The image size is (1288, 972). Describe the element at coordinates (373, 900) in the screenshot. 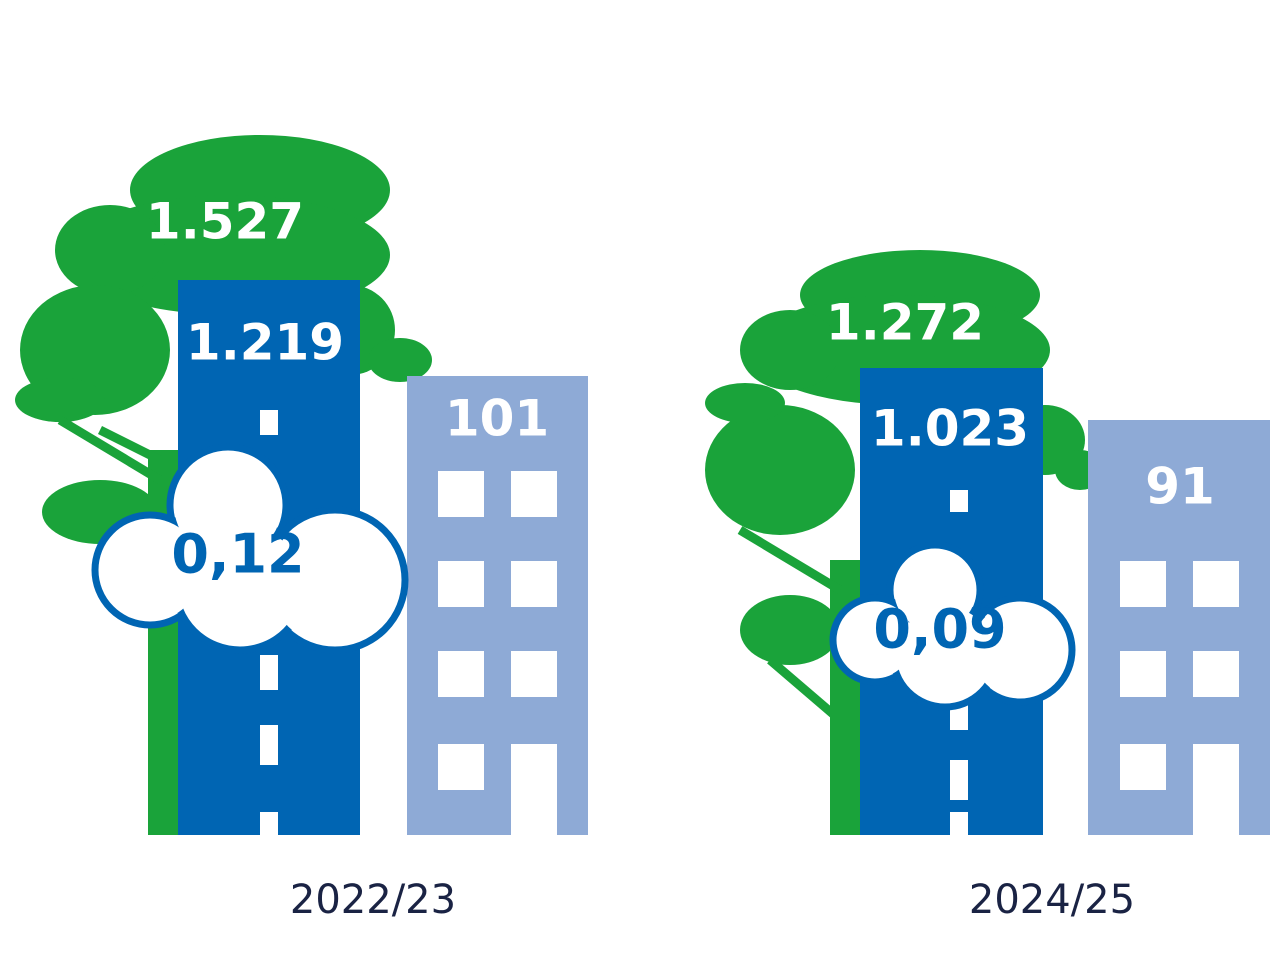

I see `year-label: 2022/23` at that location.